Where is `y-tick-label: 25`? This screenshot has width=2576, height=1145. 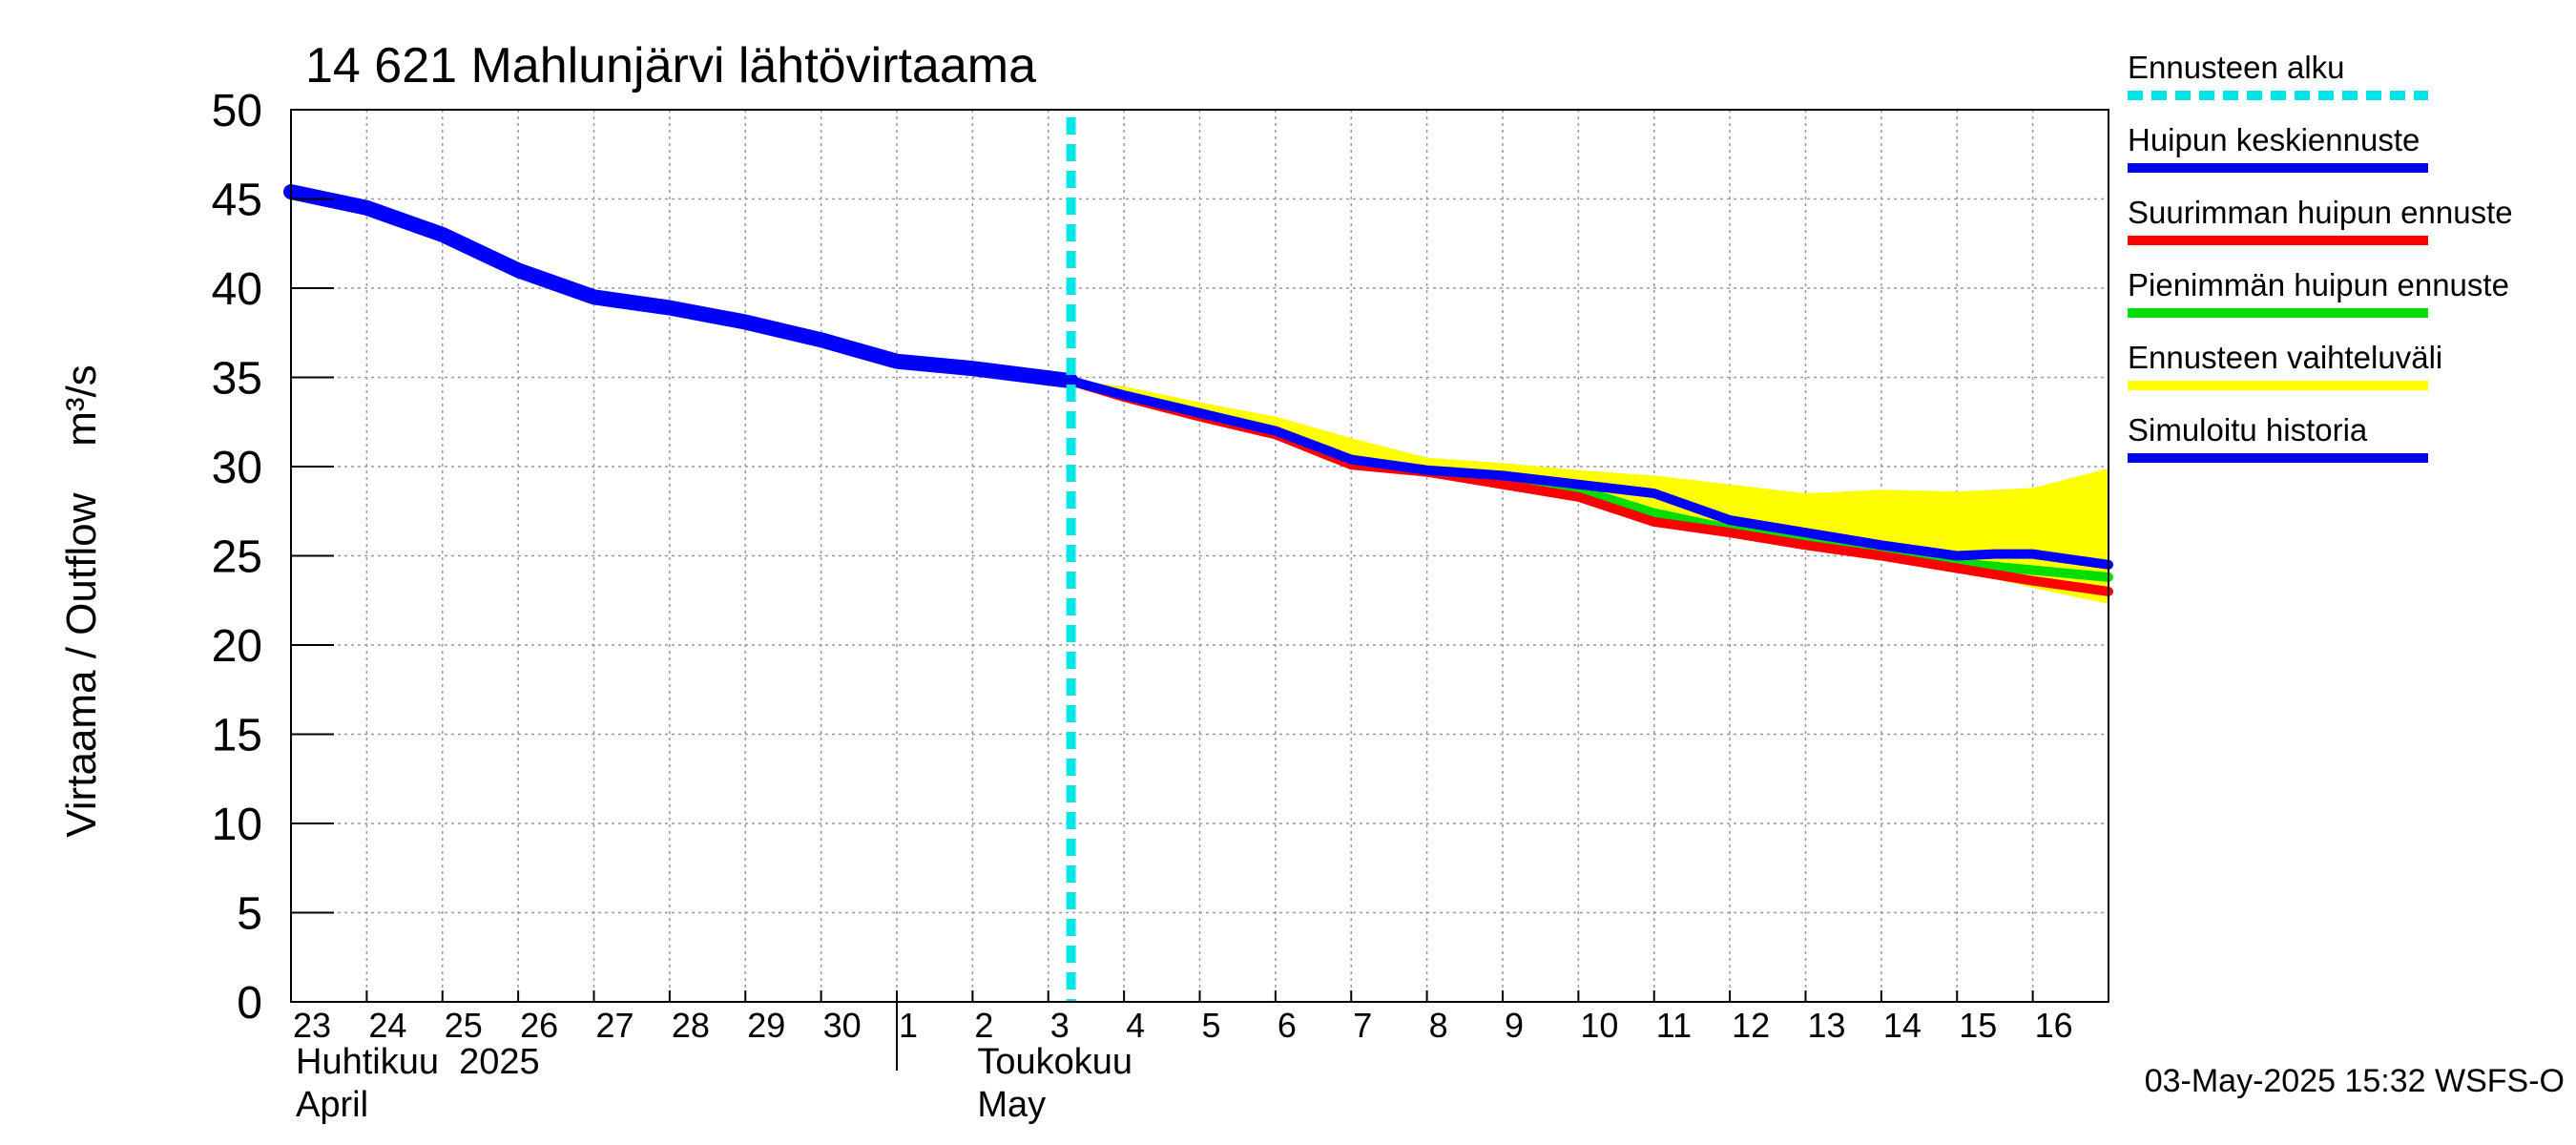 y-tick-label: 25 is located at coordinates (237, 557).